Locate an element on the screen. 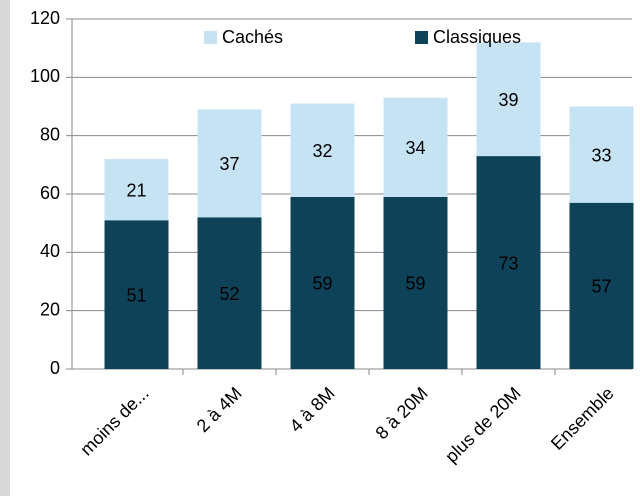  data-label: 34 is located at coordinates (415, 148).